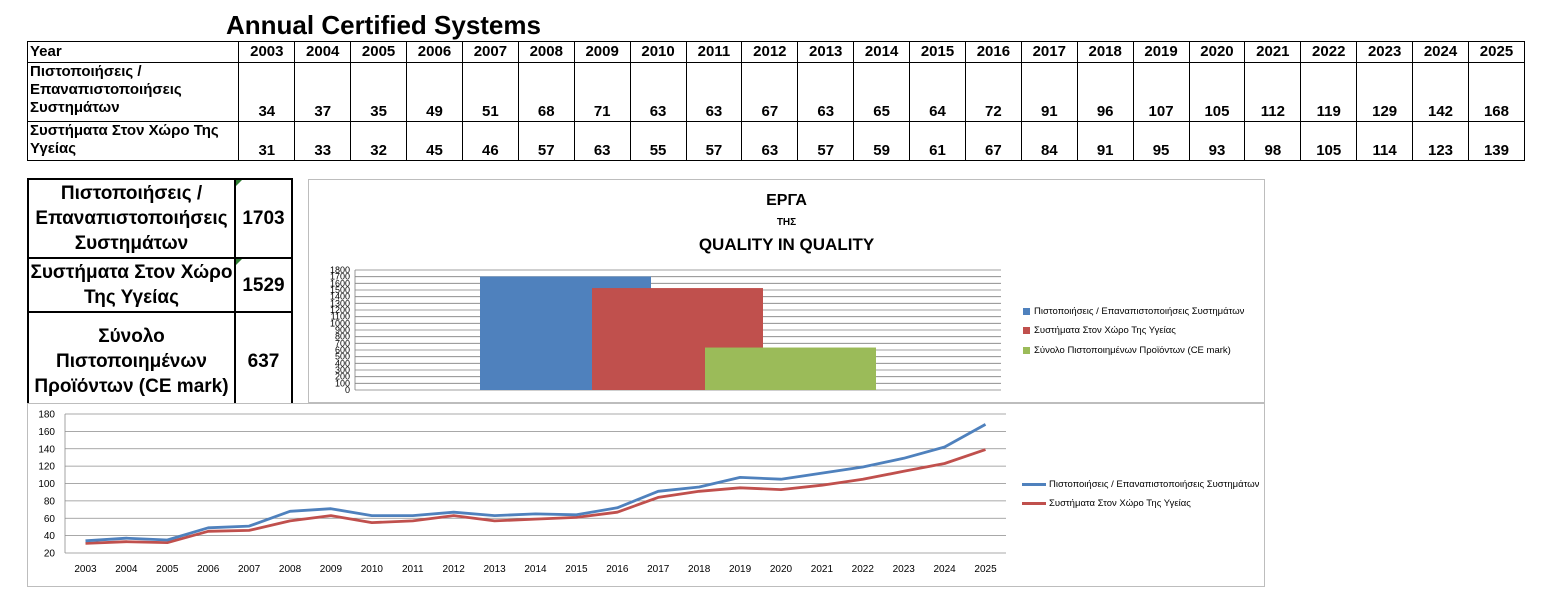  Describe the element at coordinates (576, 569) in the screenshot. I see `x-tick-label: 2015` at that location.